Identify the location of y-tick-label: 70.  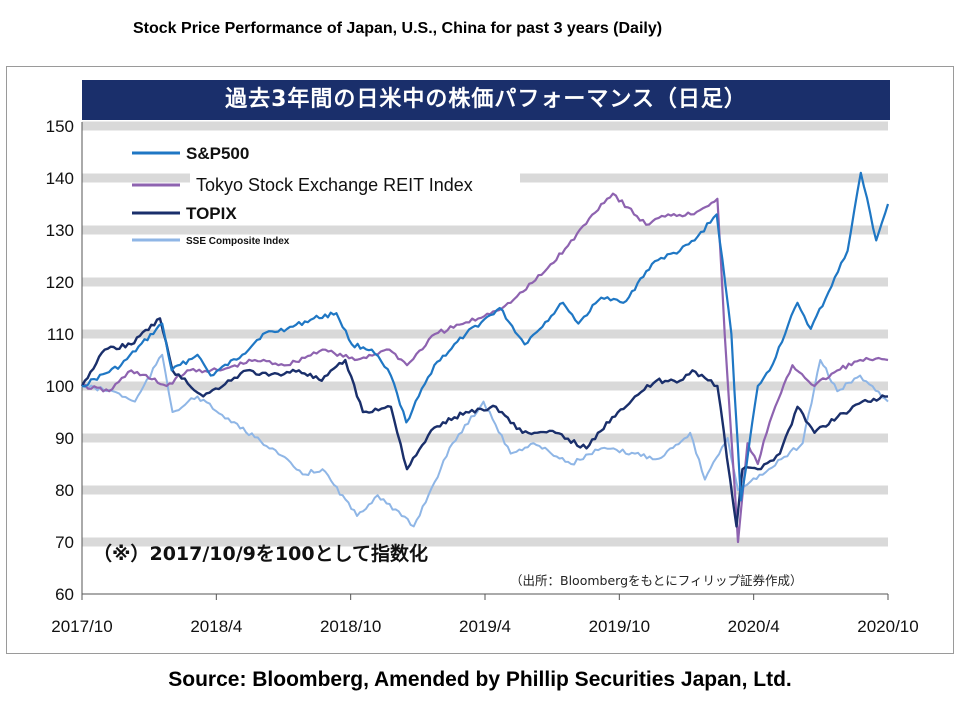
(64, 542).